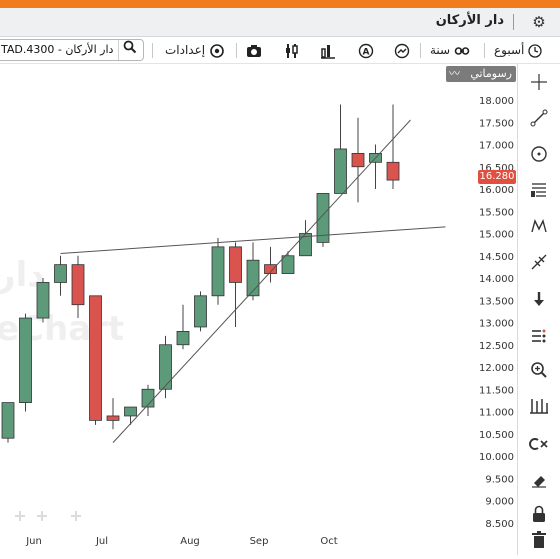 This screenshot has width=560, height=559. Describe the element at coordinates (539, 122) in the screenshot. I see `line-icon` at that location.